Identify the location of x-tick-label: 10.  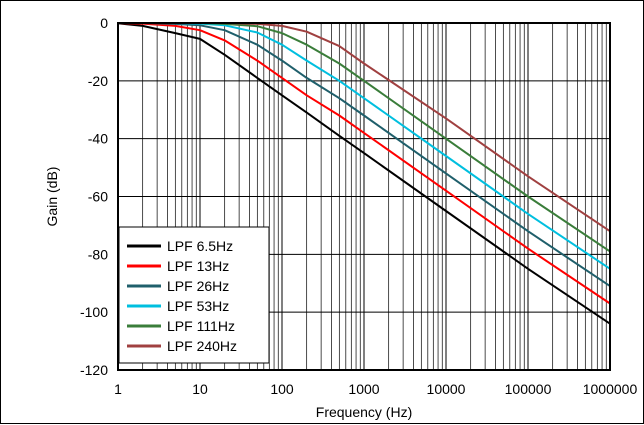
(200, 389).